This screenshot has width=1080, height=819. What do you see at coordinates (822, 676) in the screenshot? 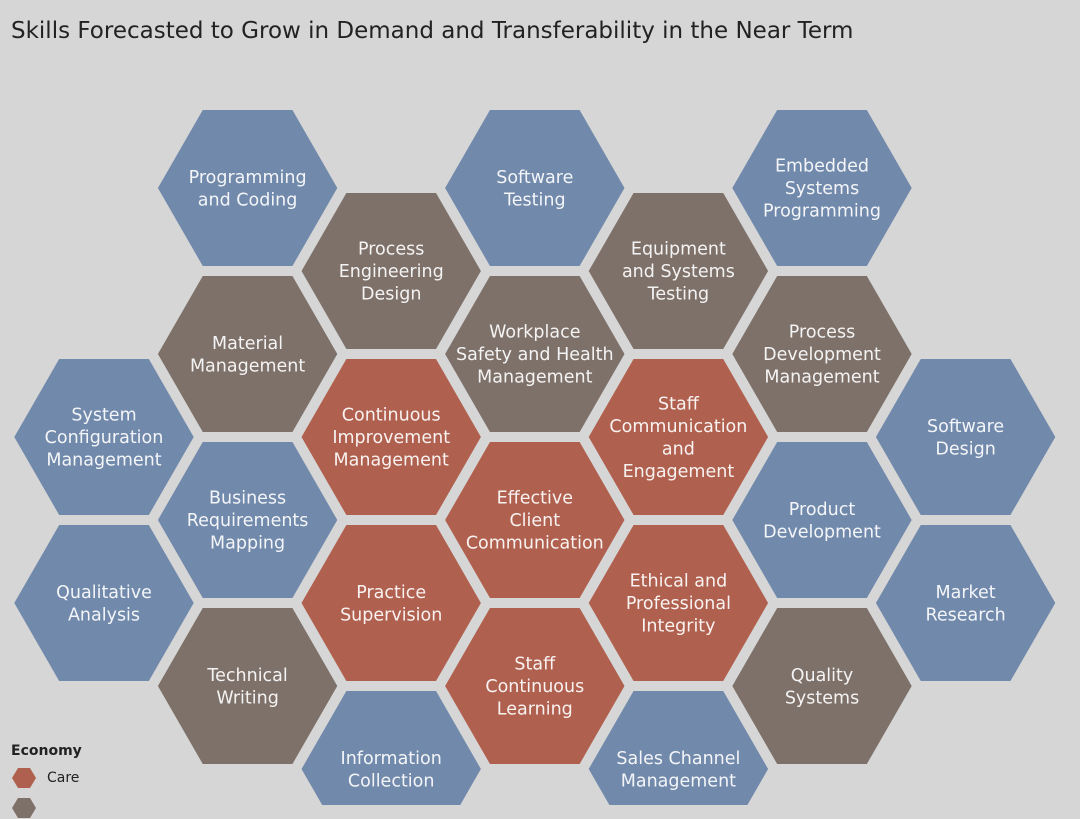
I see `hex-label: Quality` at bounding box center [822, 676].